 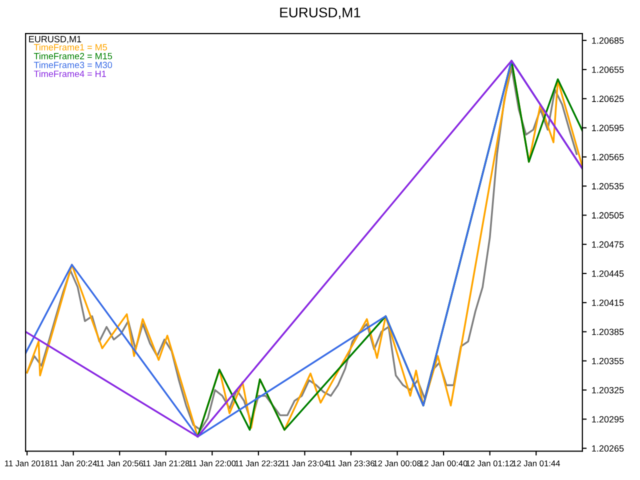 What do you see at coordinates (444, 463) in the screenshot?
I see `x-tick-label: 12 Jan 00:40` at bounding box center [444, 463].